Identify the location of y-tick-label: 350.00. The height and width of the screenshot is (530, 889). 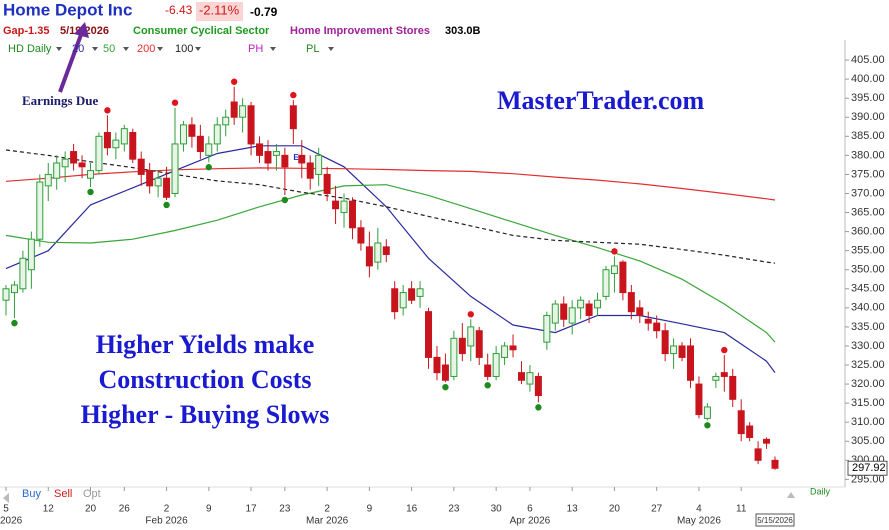
(868, 270).